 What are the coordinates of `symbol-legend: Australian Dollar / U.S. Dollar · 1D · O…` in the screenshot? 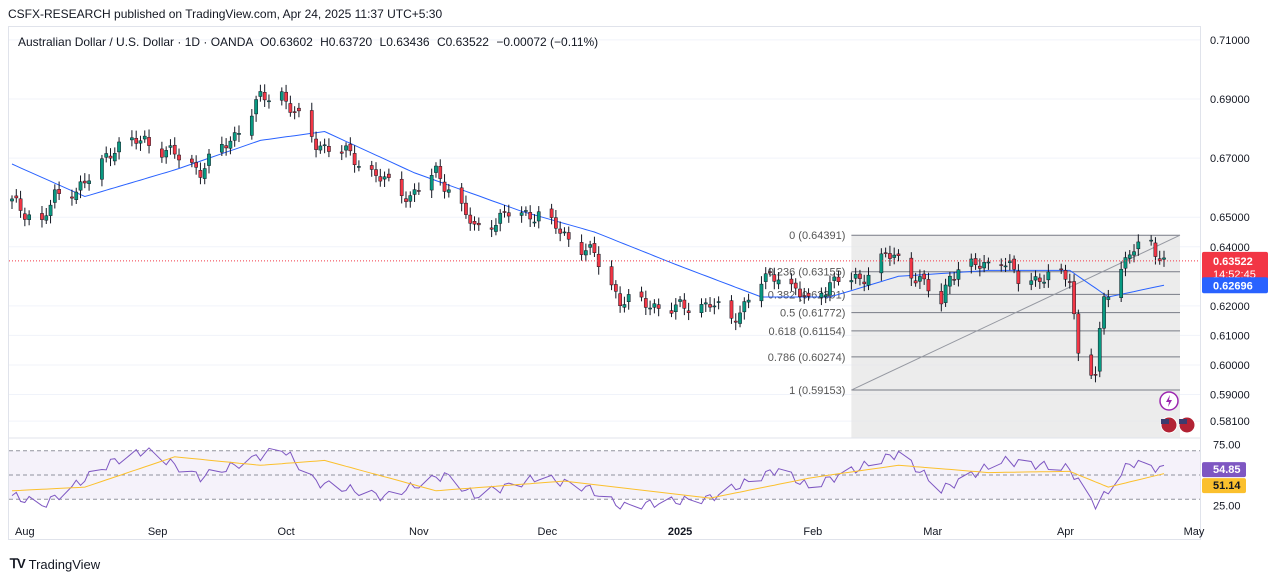 It's located at (308, 42).